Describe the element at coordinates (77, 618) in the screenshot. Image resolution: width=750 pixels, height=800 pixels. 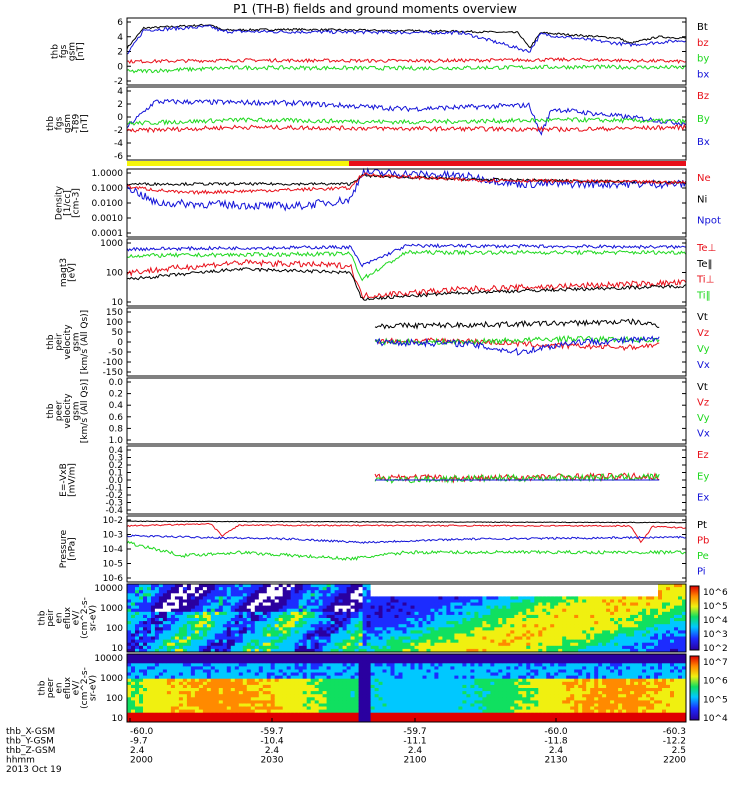
I see `y-axis-label: eV/` at that location.